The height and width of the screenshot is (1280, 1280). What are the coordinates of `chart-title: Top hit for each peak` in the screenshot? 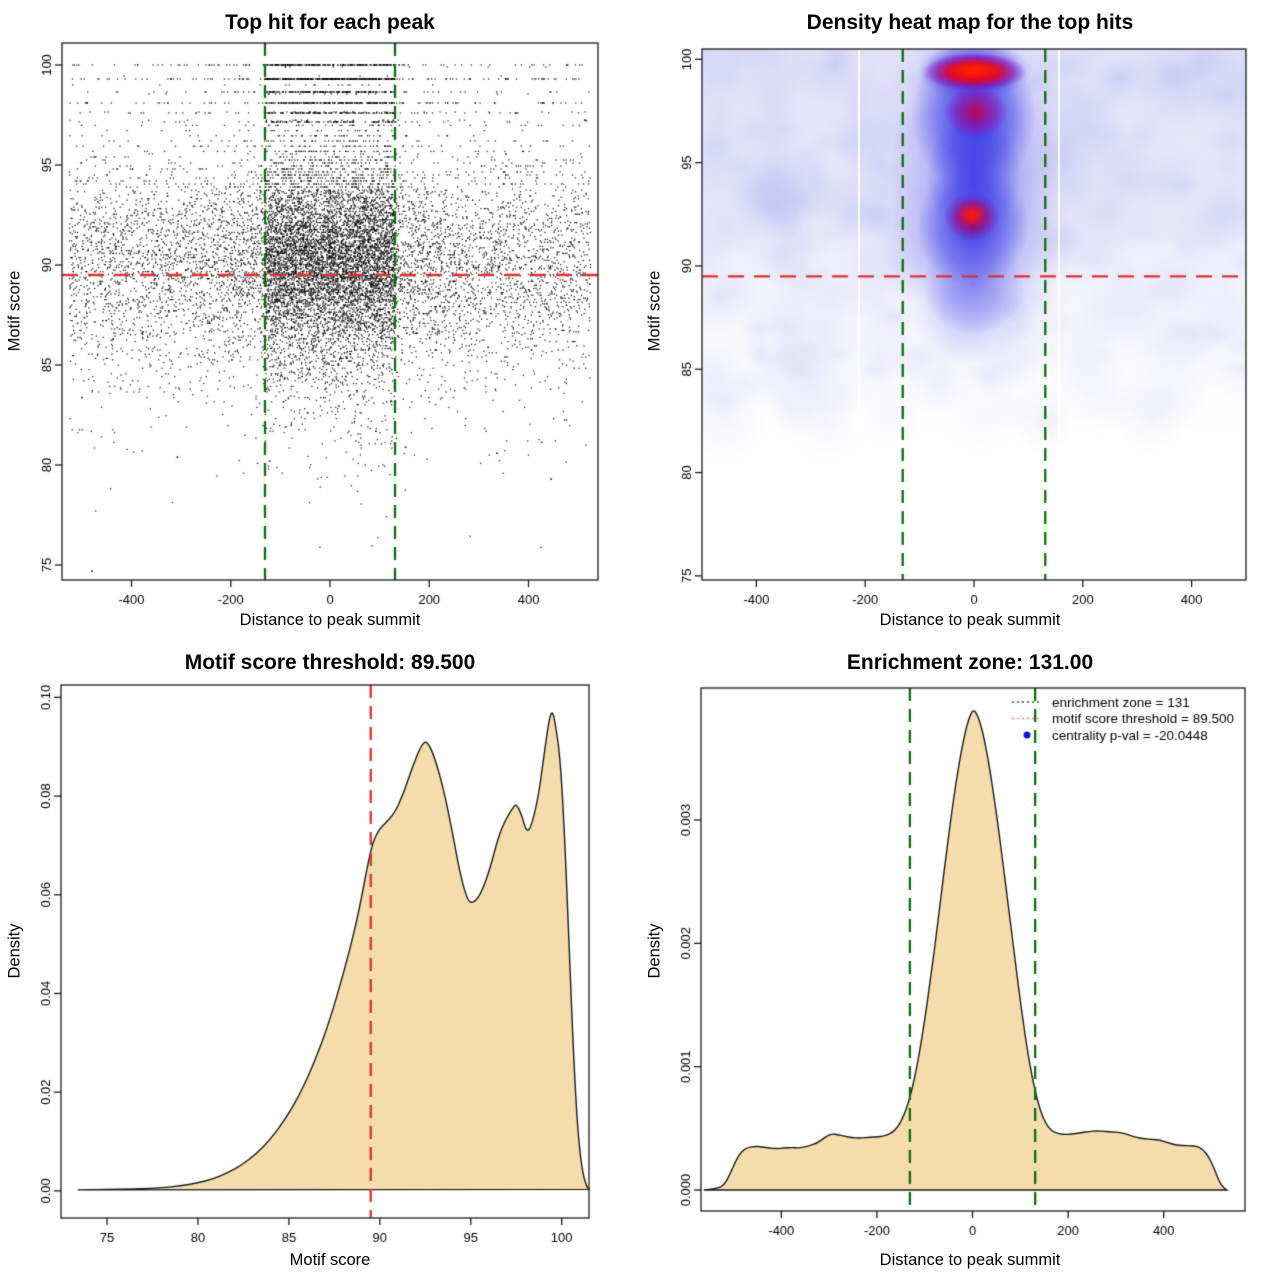 It's located at (330, 22).